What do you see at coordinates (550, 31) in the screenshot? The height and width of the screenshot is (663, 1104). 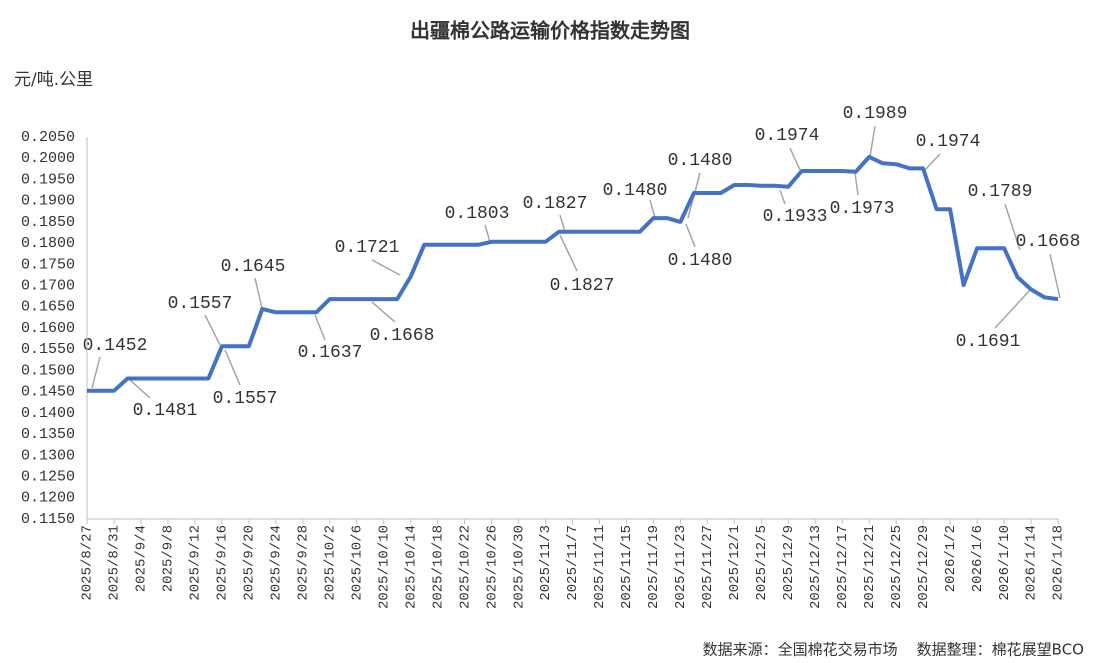 I see `chart-title: 出疆棉公路运输价格指数走势图` at bounding box center [550, 31].